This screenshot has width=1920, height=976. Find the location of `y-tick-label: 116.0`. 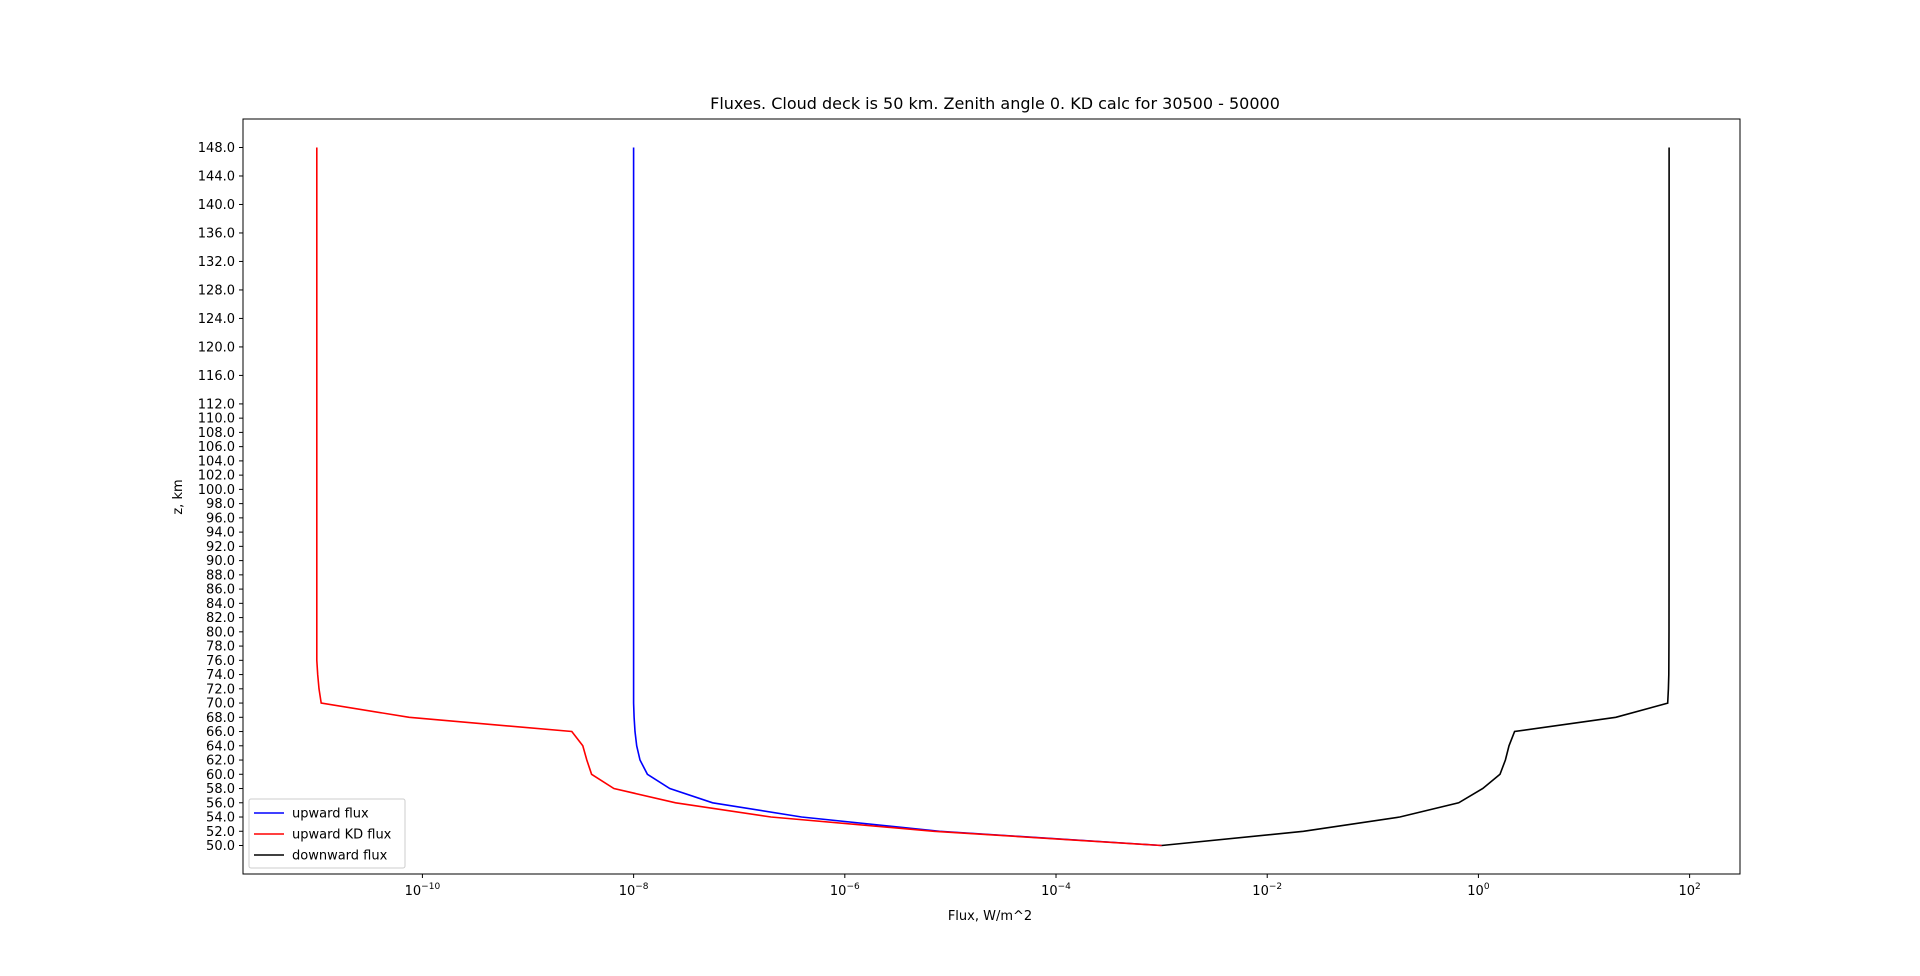

y-tick-label: 116.0 is located at coordinates (216, 376).